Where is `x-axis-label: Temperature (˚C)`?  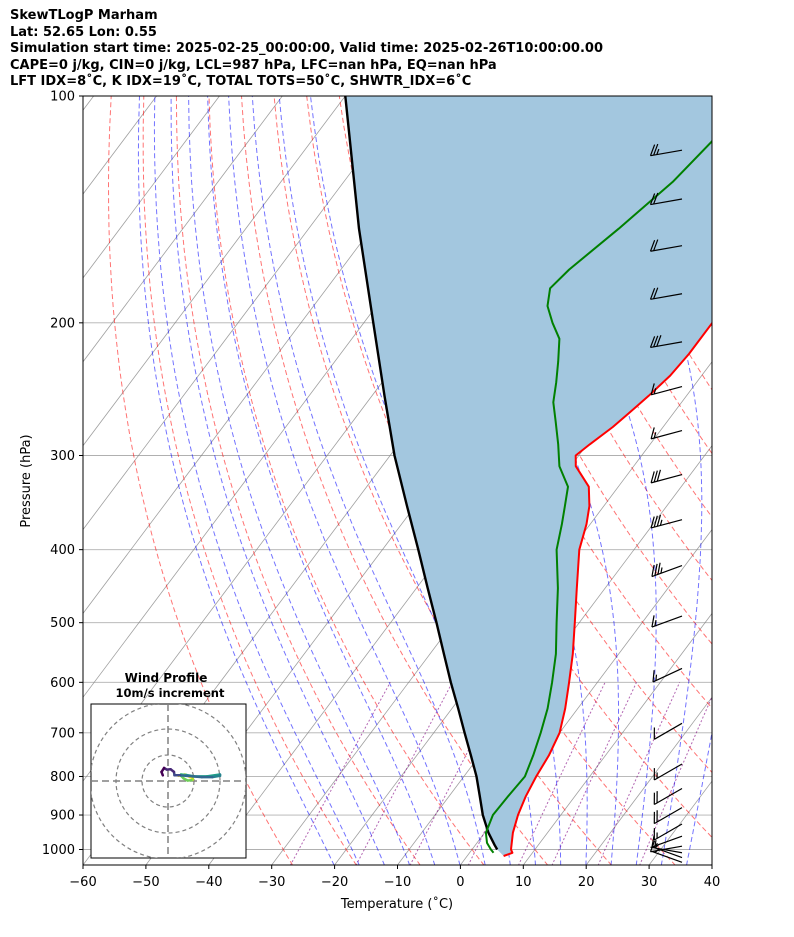 x-axis-label: Temperature (˚C) is located at coordinates (396, 904).